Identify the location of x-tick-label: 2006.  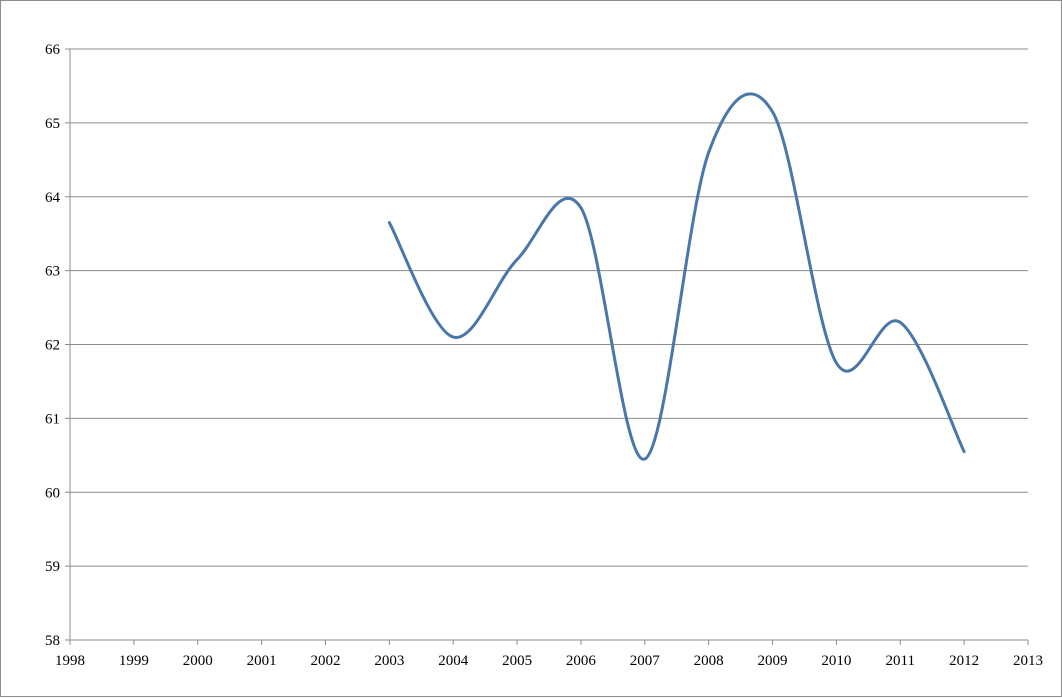
(581, 661).